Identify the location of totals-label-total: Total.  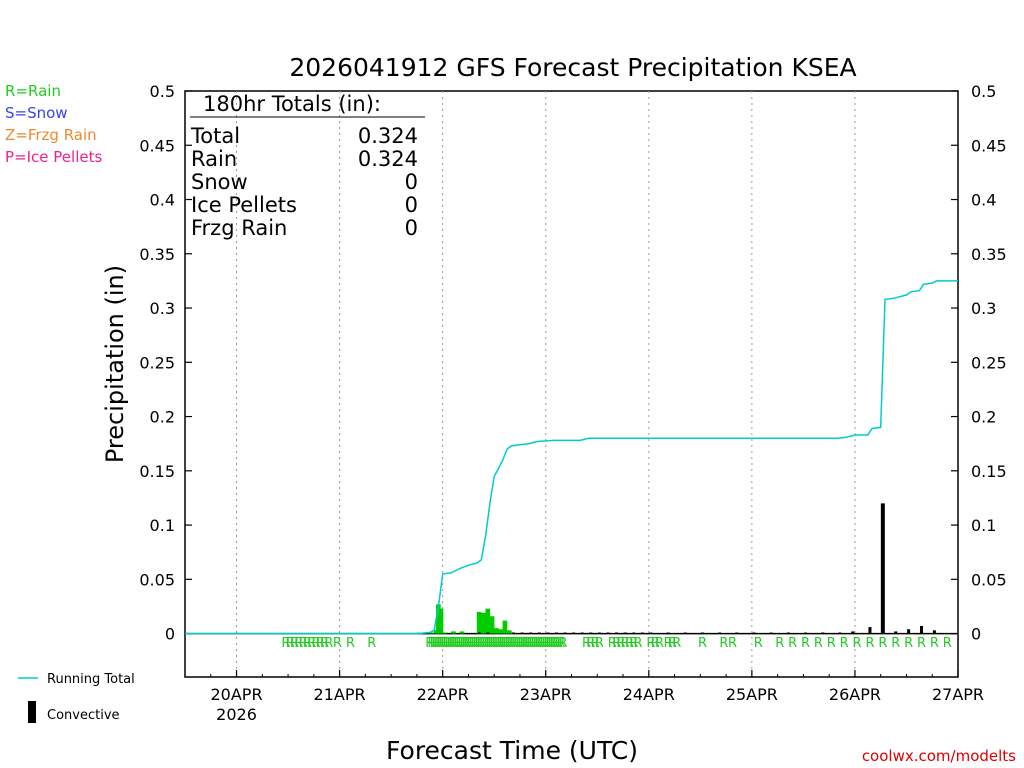
(215, 136).